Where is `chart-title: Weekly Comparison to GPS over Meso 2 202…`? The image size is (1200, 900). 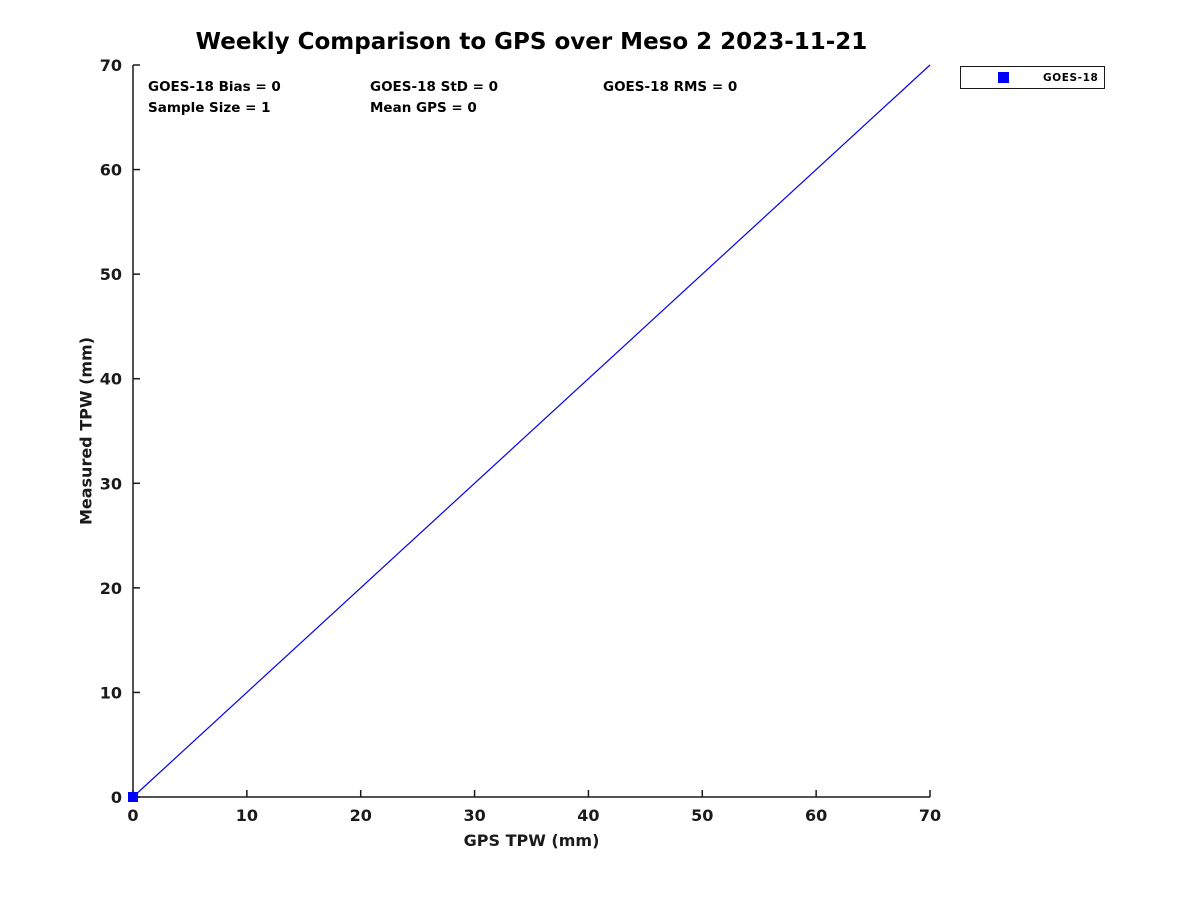 chart-title: Weekly Comparison to GPS over Meso 2 202… is located at coordinates (531, 42).